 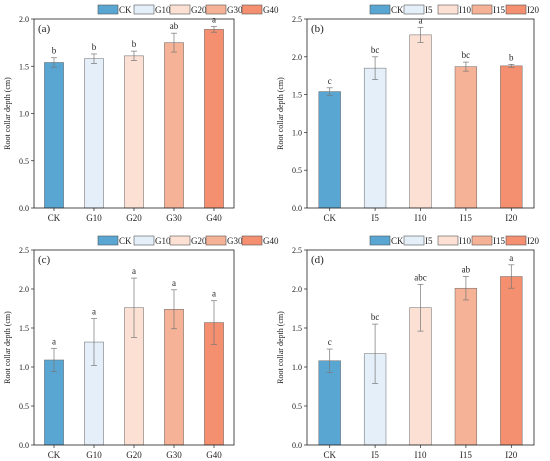 I want to click on panel-label: (b), so click(x=317, y=29).